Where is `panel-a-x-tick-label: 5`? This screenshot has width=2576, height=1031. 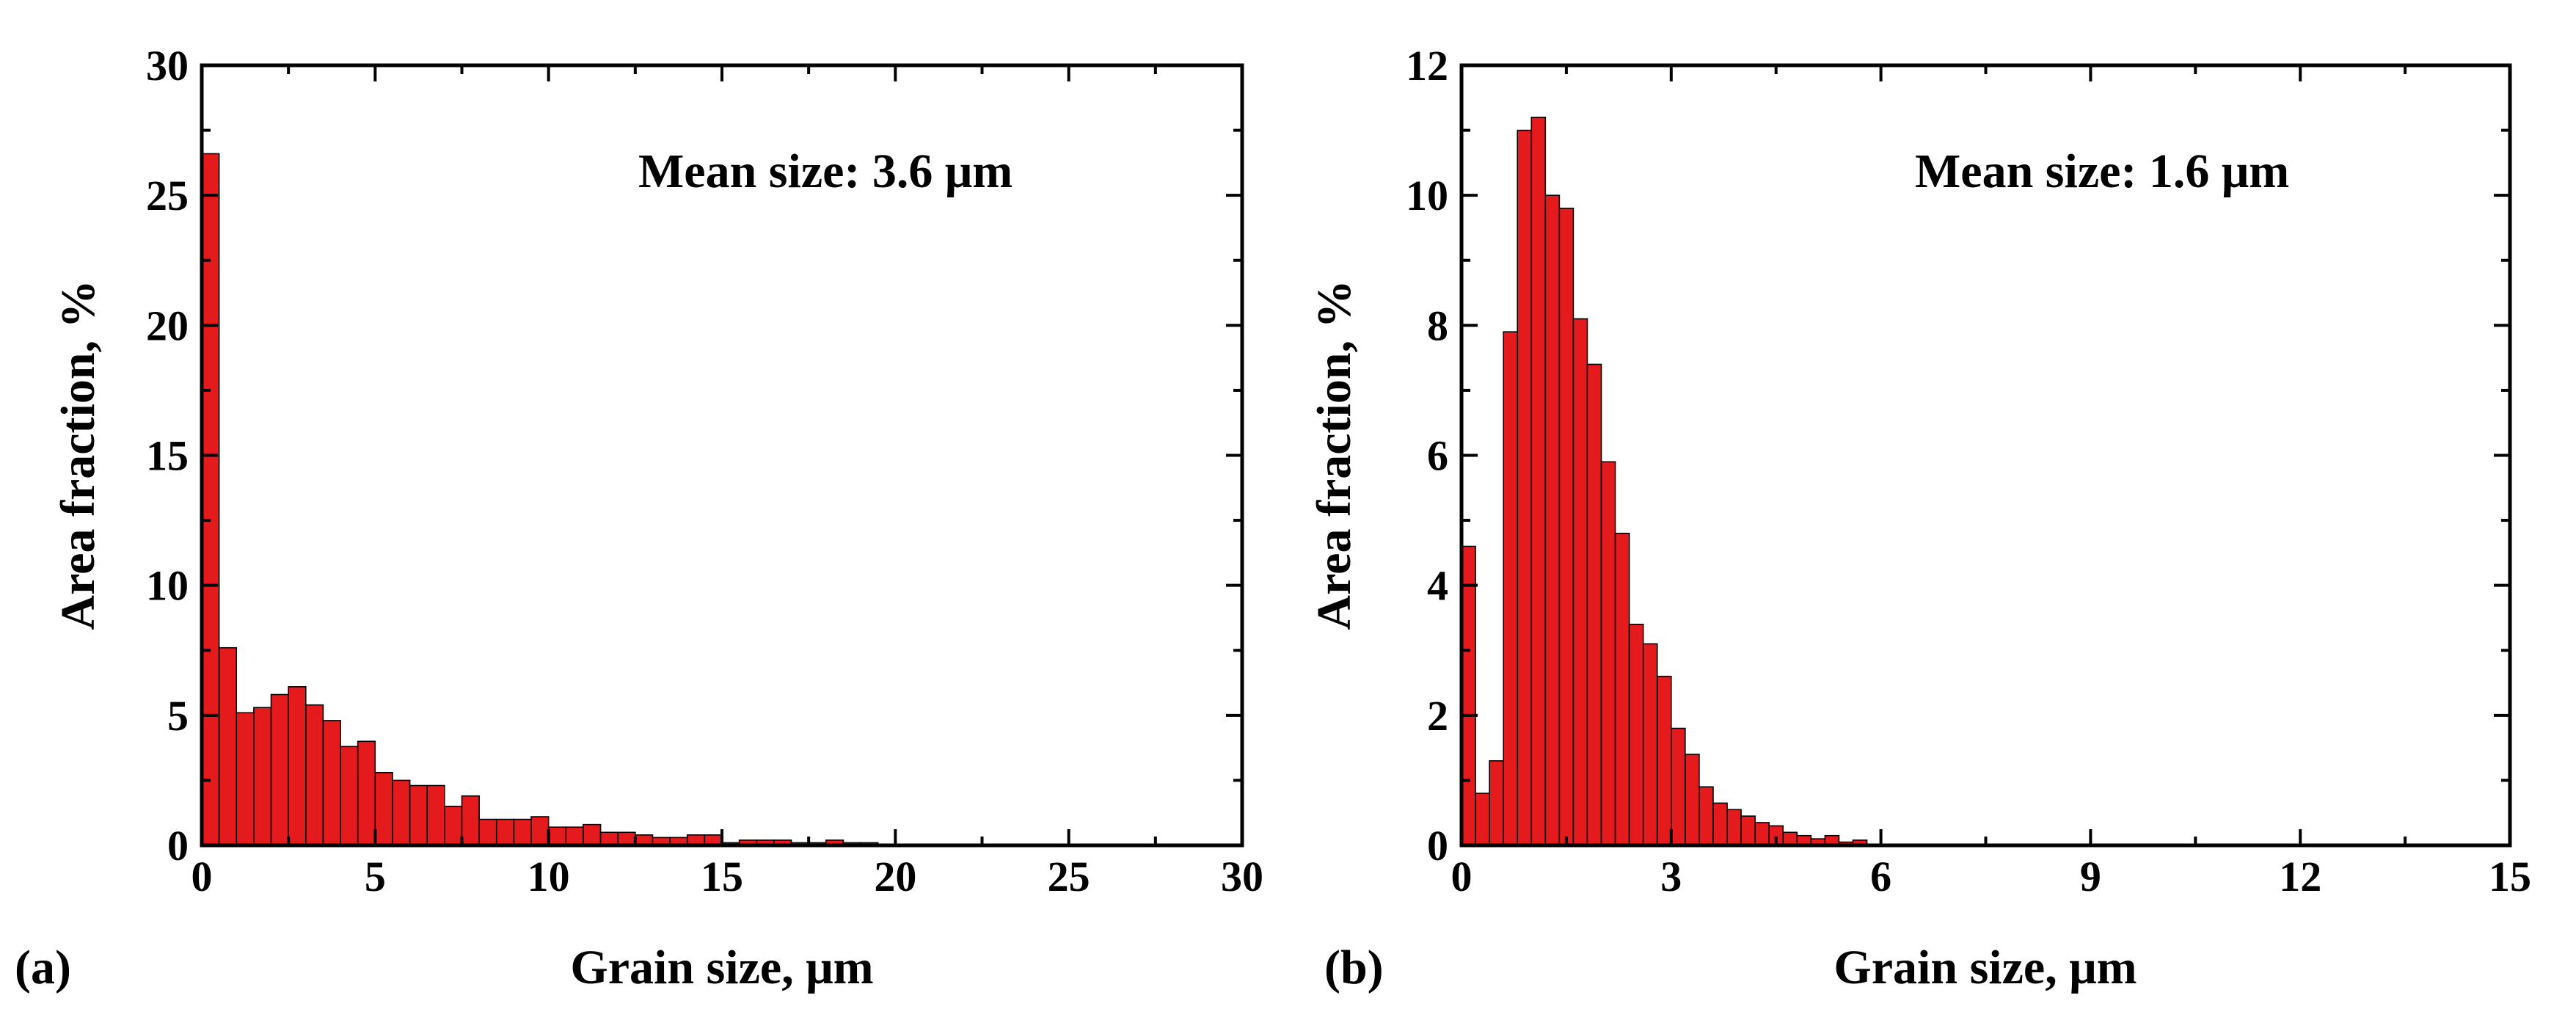 panel-a-x-tick-label: 5 is located at coordinates (376, 876).